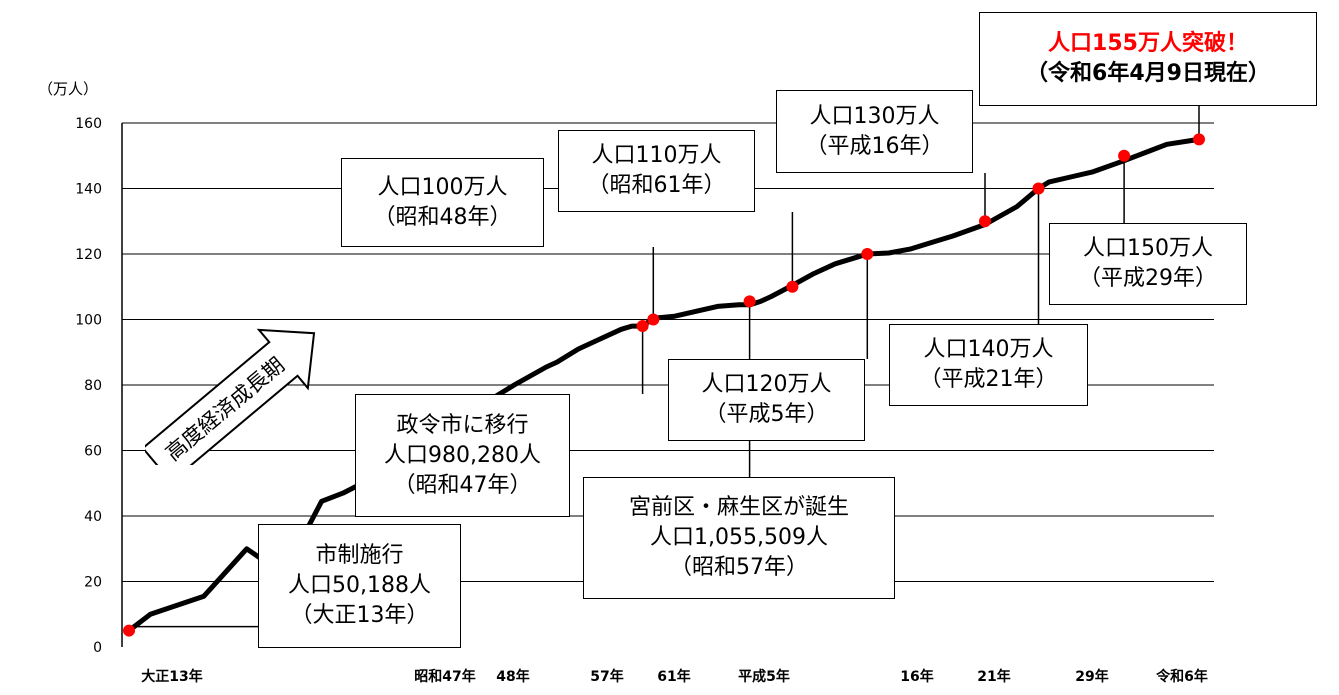 The height and width of the screenshot is (695, 1339). I want to click on marker-1973, so click(653, 319).